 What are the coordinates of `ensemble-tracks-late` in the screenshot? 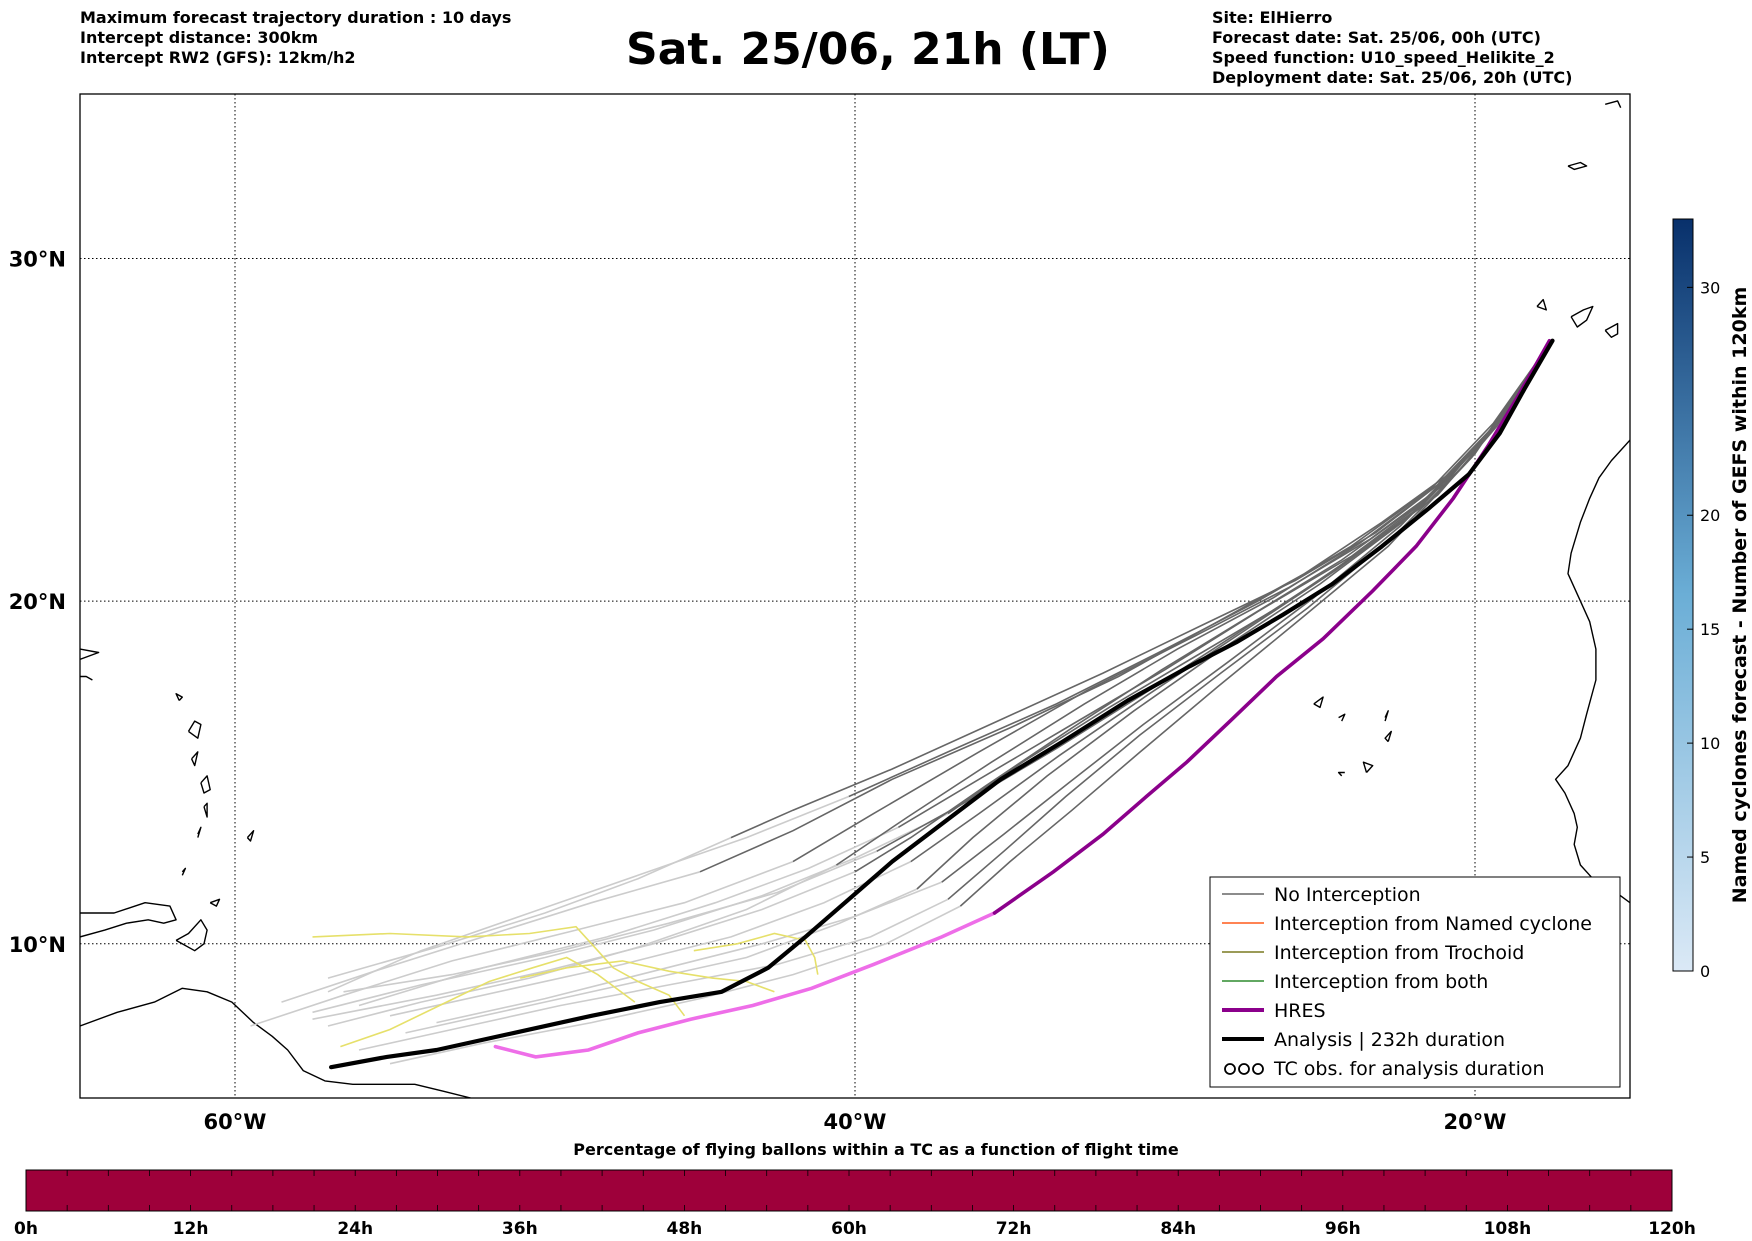 It's located at (605, 930).